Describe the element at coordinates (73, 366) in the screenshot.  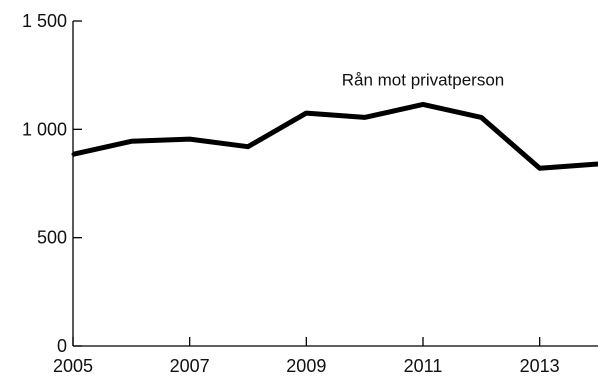
I see `x-tick-label-2005: 2005` at that location.